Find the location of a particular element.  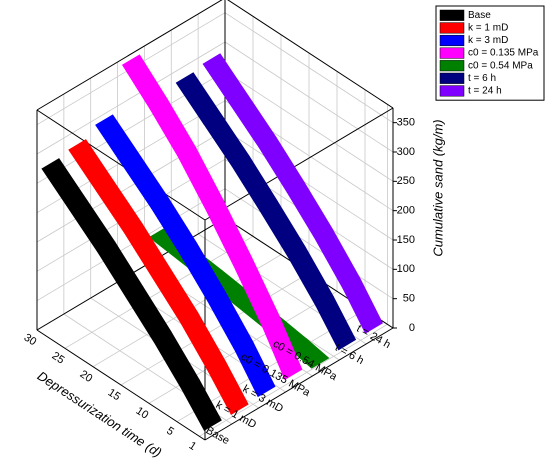

z-tick-label: 250 is located at coordinates (406, 181).